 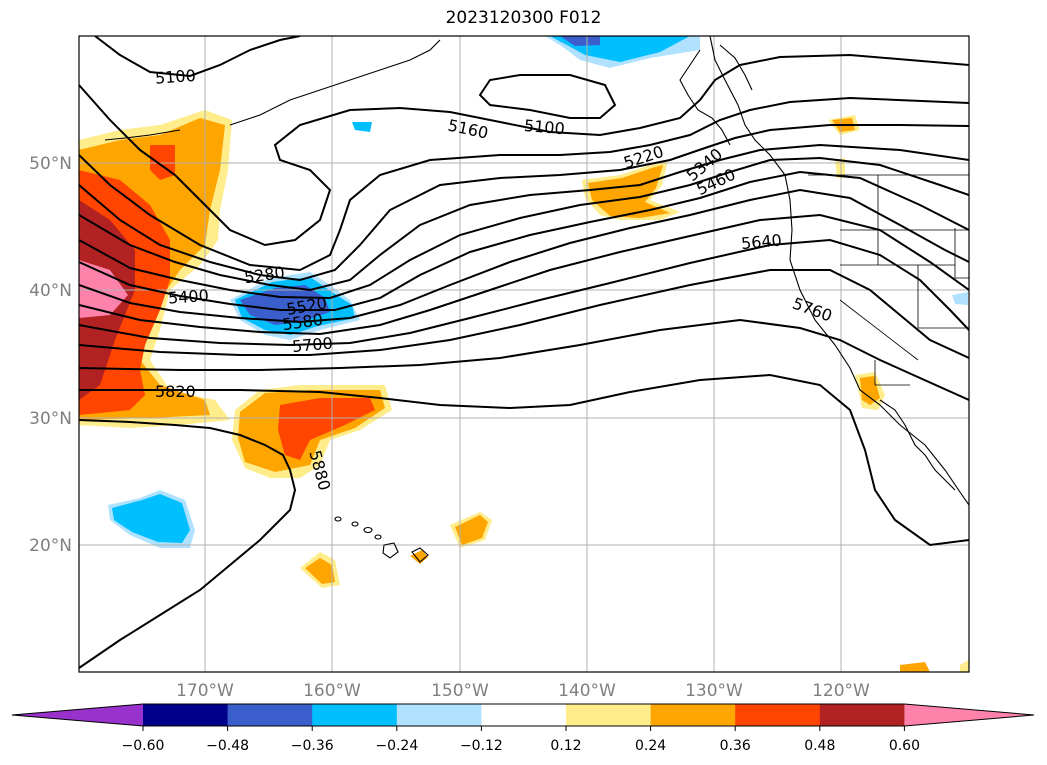 What do you see at coordinates (523, 691) in the screenshot?
I see `longitude-labels: 170°W 160°W 150°W 140°W 130°W 120°W` at bounding box center [523, 691].